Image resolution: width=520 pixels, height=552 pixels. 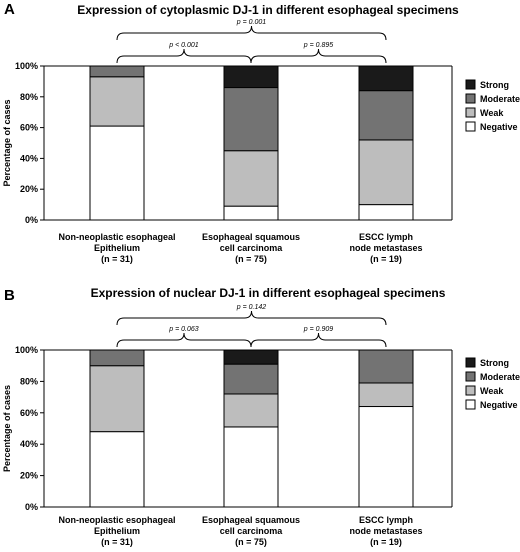 What do you see at coordinates (9, 9) in the screenshot?
I see `panel-letter: A` at bounding box center [9, 9].